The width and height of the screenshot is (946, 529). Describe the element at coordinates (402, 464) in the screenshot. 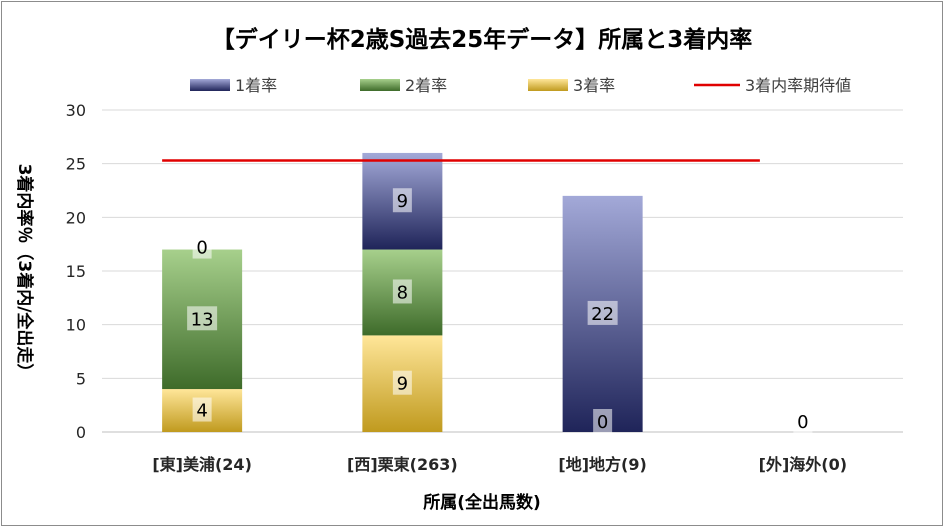

I see `x-category-label: [西]栗東(263)` at that location.